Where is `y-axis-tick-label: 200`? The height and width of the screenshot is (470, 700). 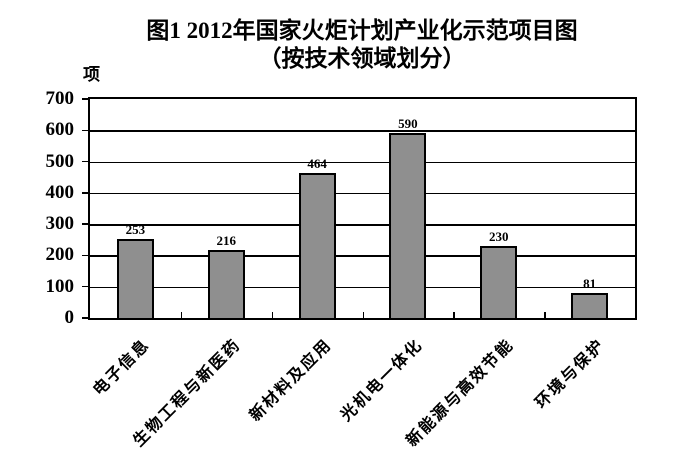 y-axis-tick-label: 200 is located at coordinates (60, 255).